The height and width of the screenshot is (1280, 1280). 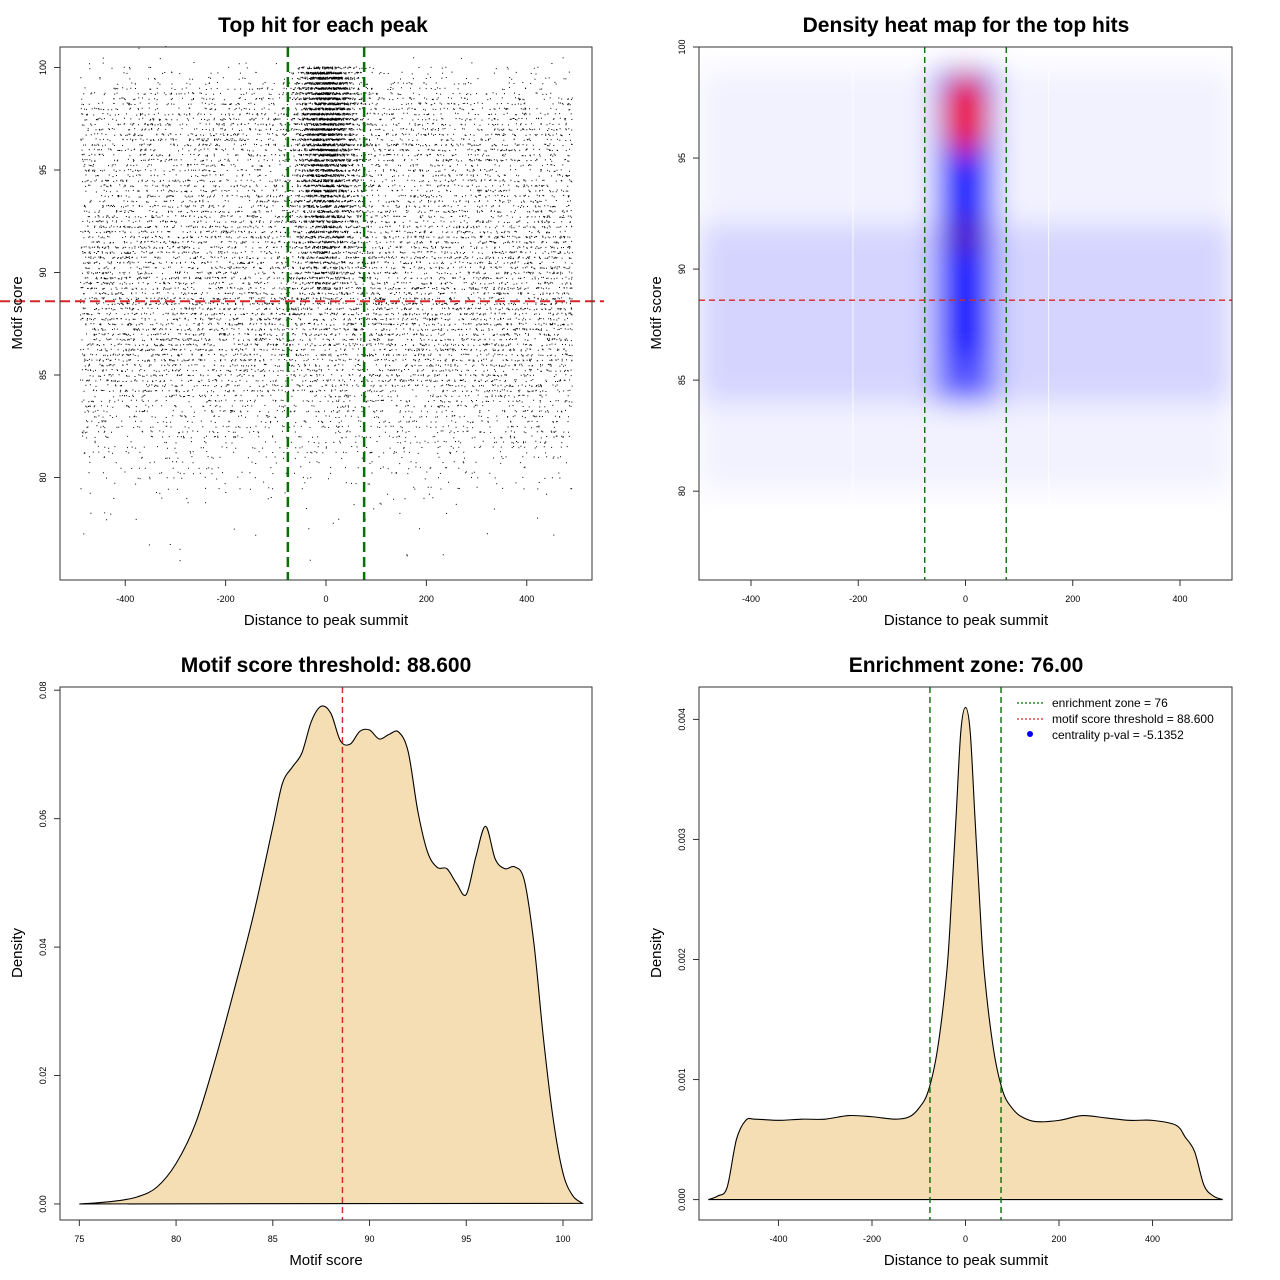 I want to click on y-tick-label: 0.02, so click(x=43, y=1076).